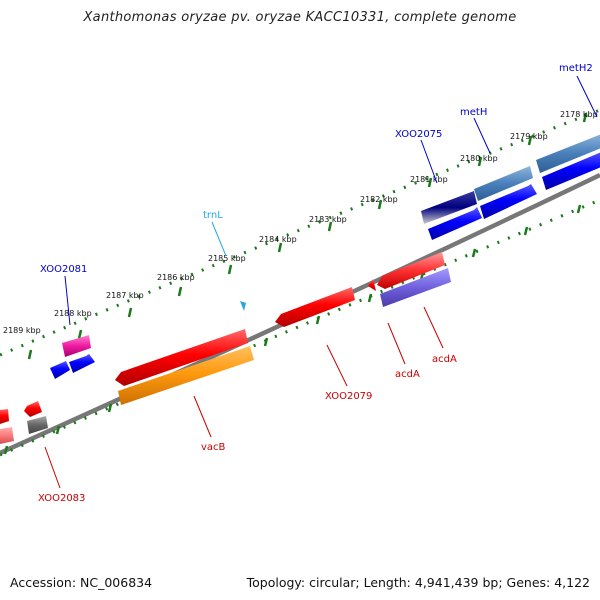 Image resolution: width=600 pixels, height=600 pixels. What do you see at coordinates (37, 425) in the screenshot?
I see `feature-XOO2083-gray` at bounding box center [37, 425].